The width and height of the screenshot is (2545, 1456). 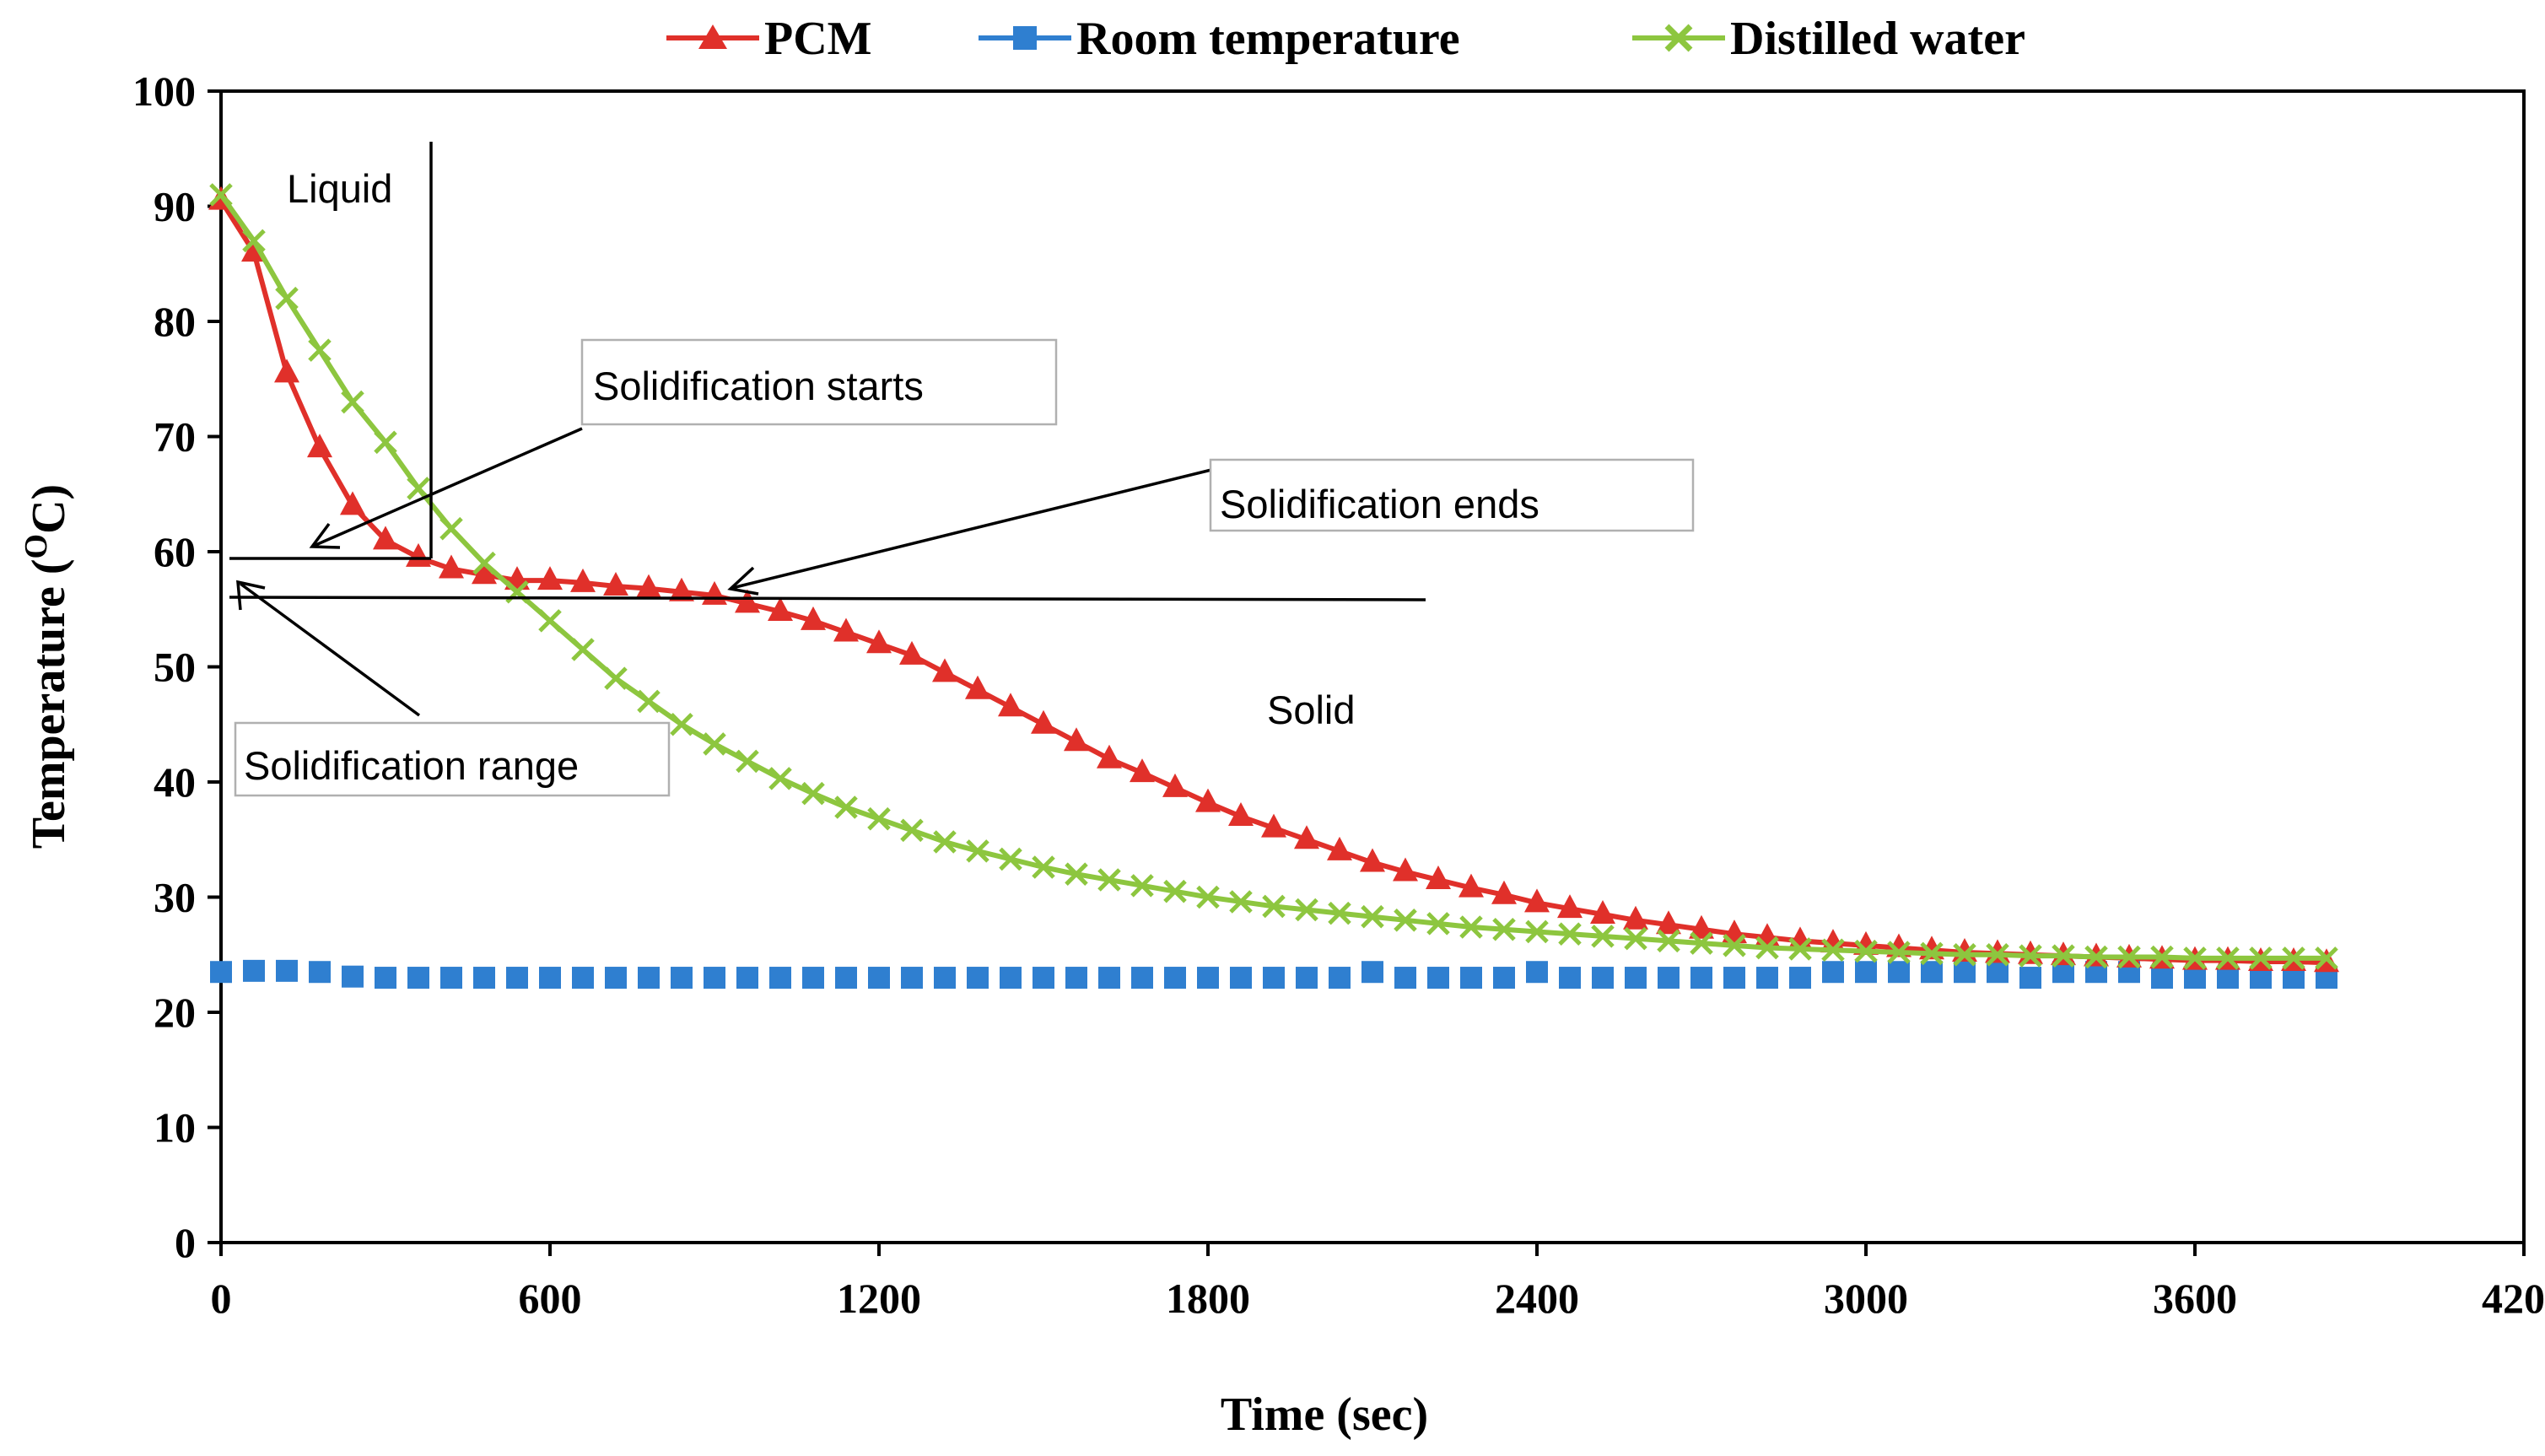 I want to click on y-tick-label: 30, so click(x=175, y=898).